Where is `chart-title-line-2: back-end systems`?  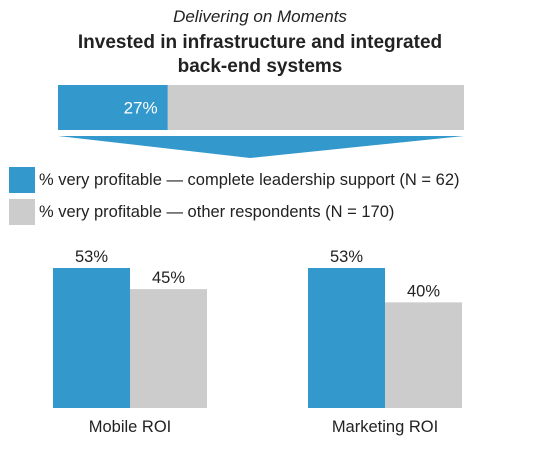 chart-title-line-2: back-end systems is located at coordinates (260, 66).